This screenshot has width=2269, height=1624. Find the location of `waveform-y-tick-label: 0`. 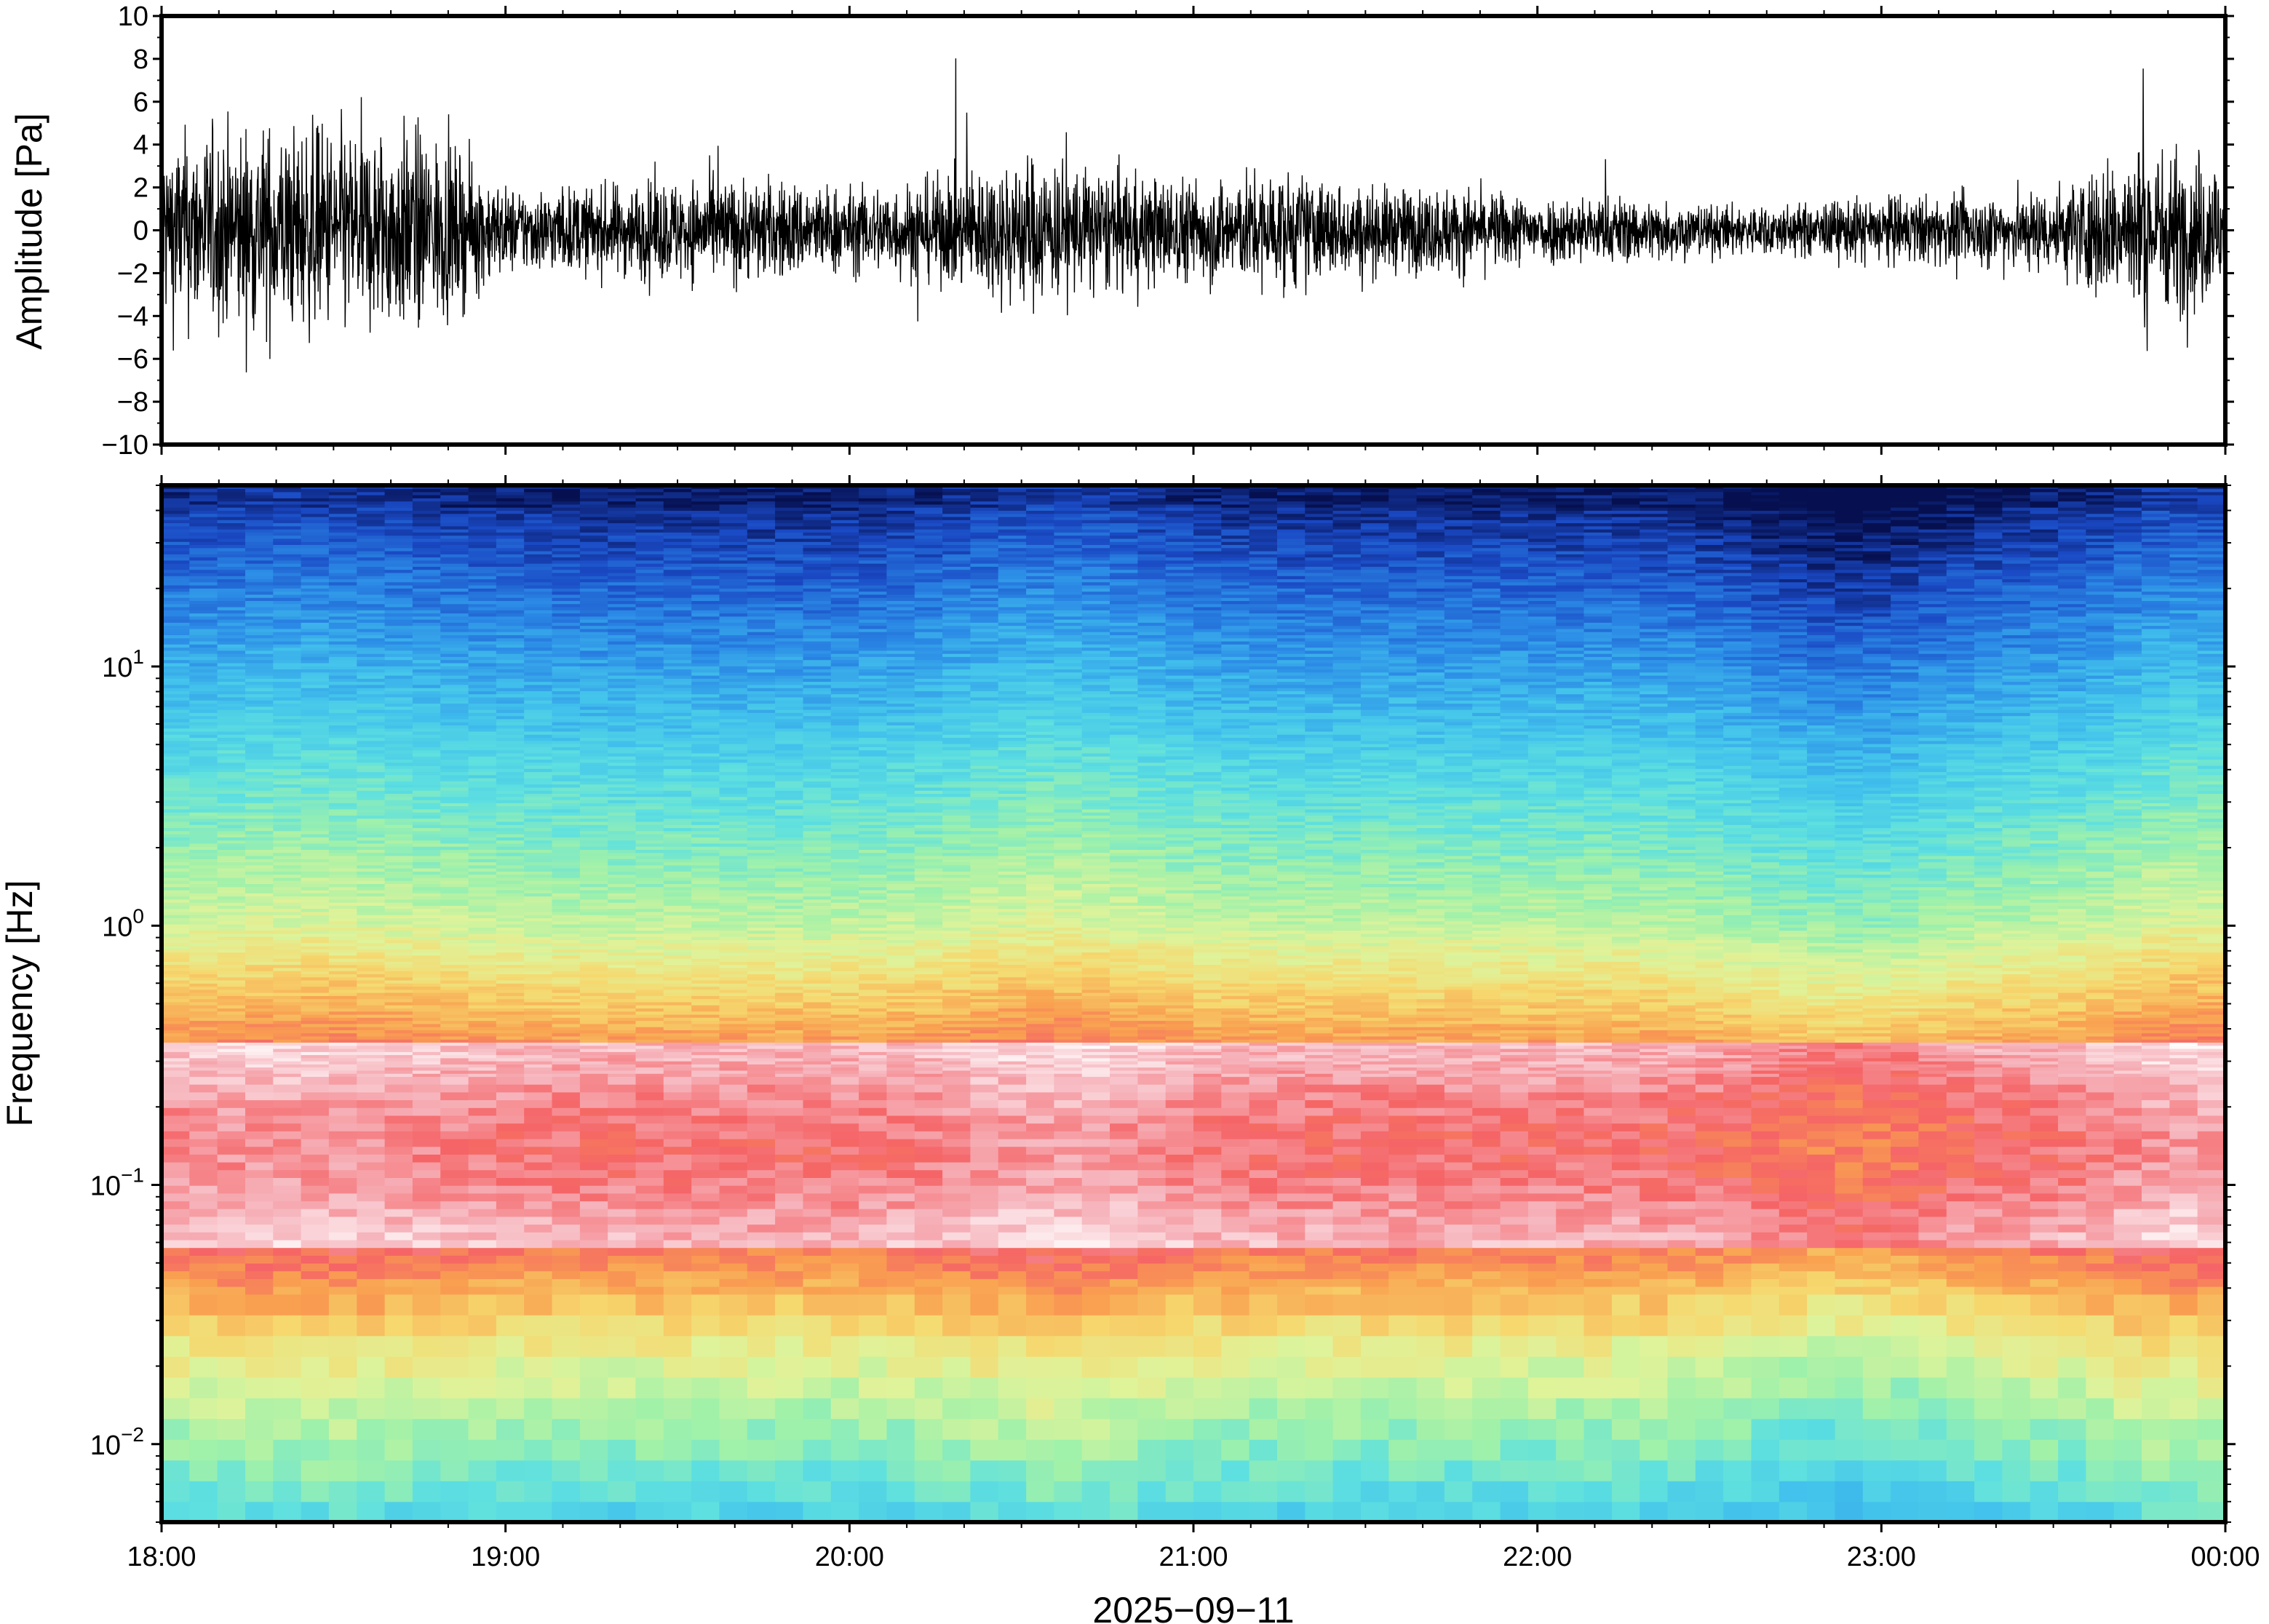

waveform-y-tick-label: 0 is located at coordinates (141, 231).